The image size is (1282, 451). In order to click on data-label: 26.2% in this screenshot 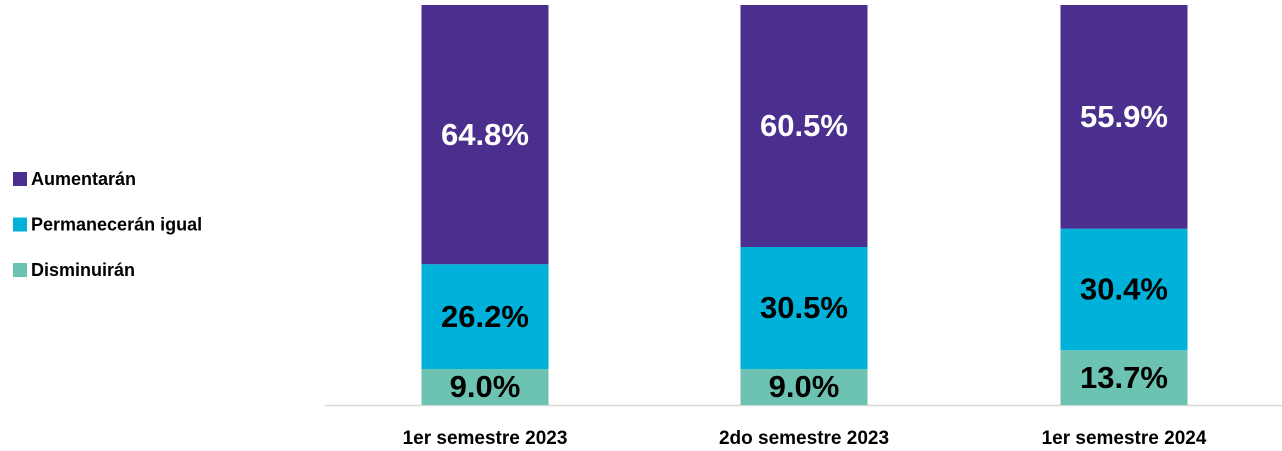, I will do `click(485, 316)`.